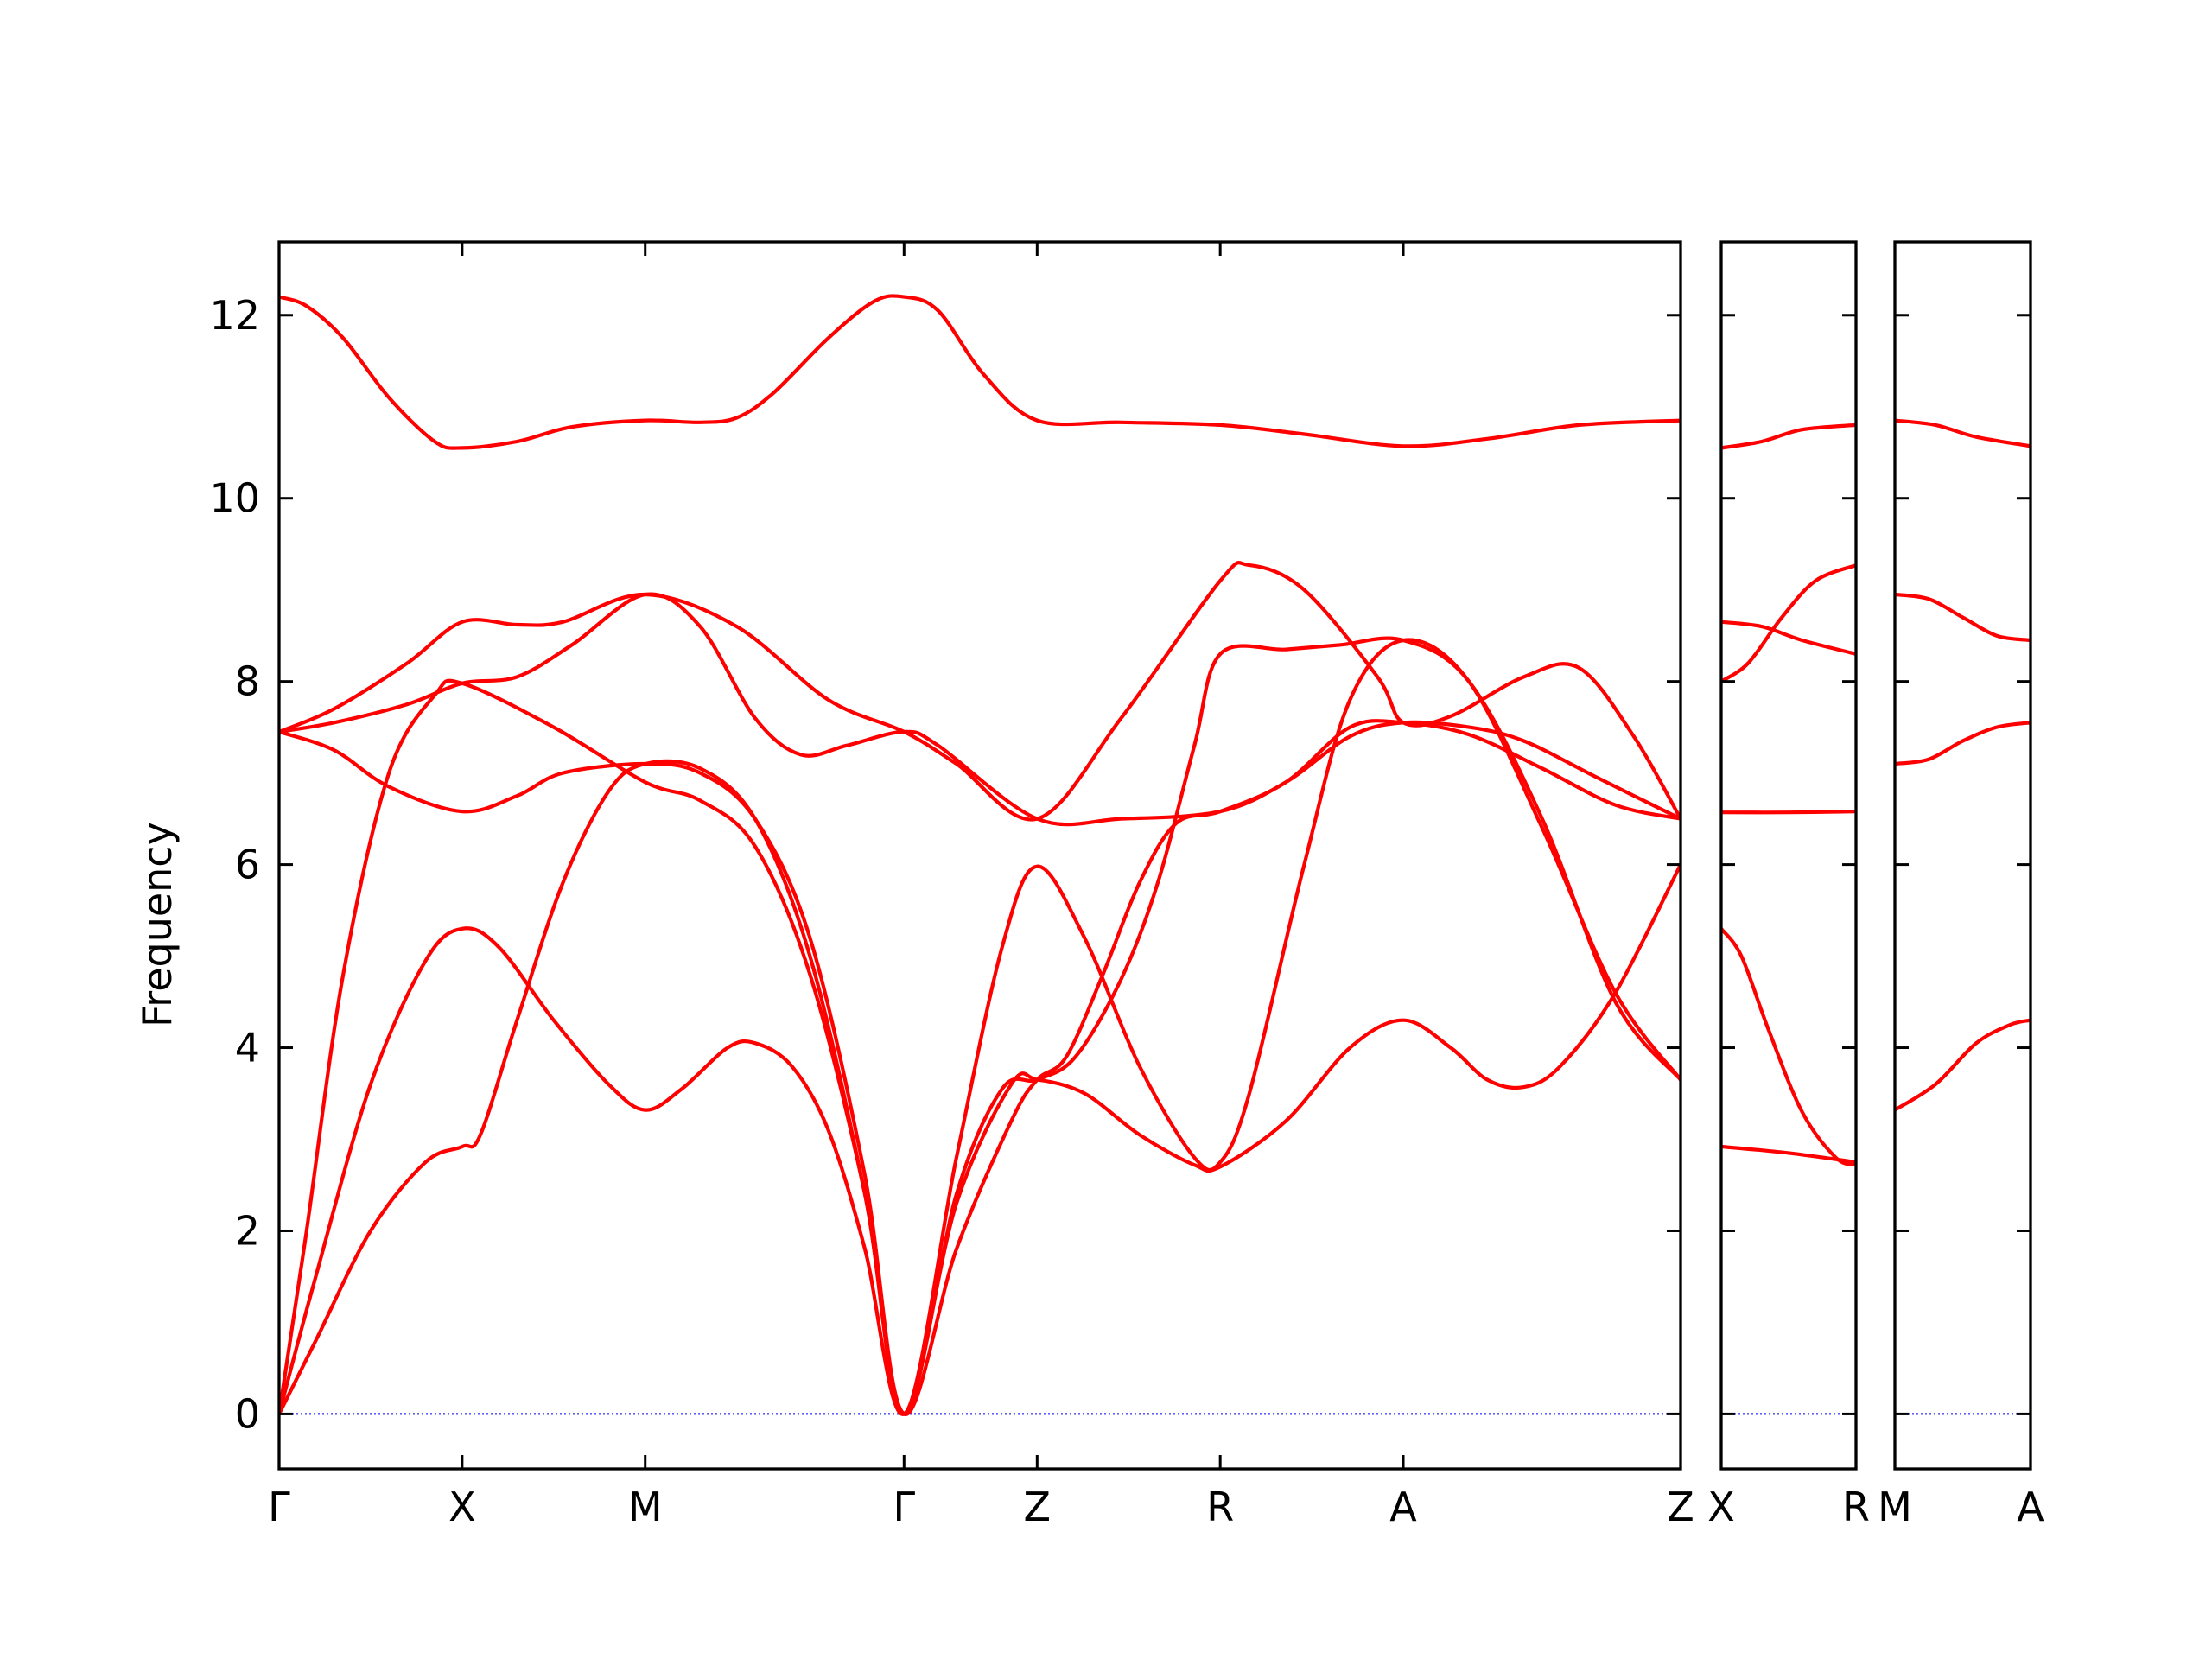  I want to click on y-tick-label: 8, so click(247, 681).